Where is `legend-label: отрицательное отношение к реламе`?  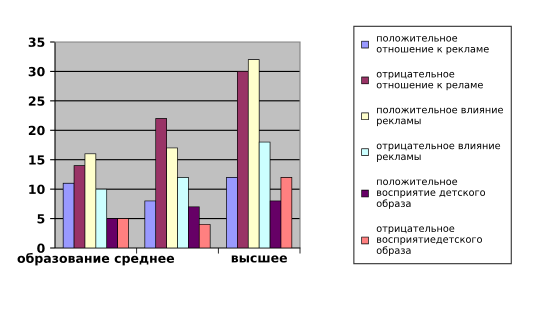 legend-label: отрицательное отношение к реламе is located at coordinates (429, 81).